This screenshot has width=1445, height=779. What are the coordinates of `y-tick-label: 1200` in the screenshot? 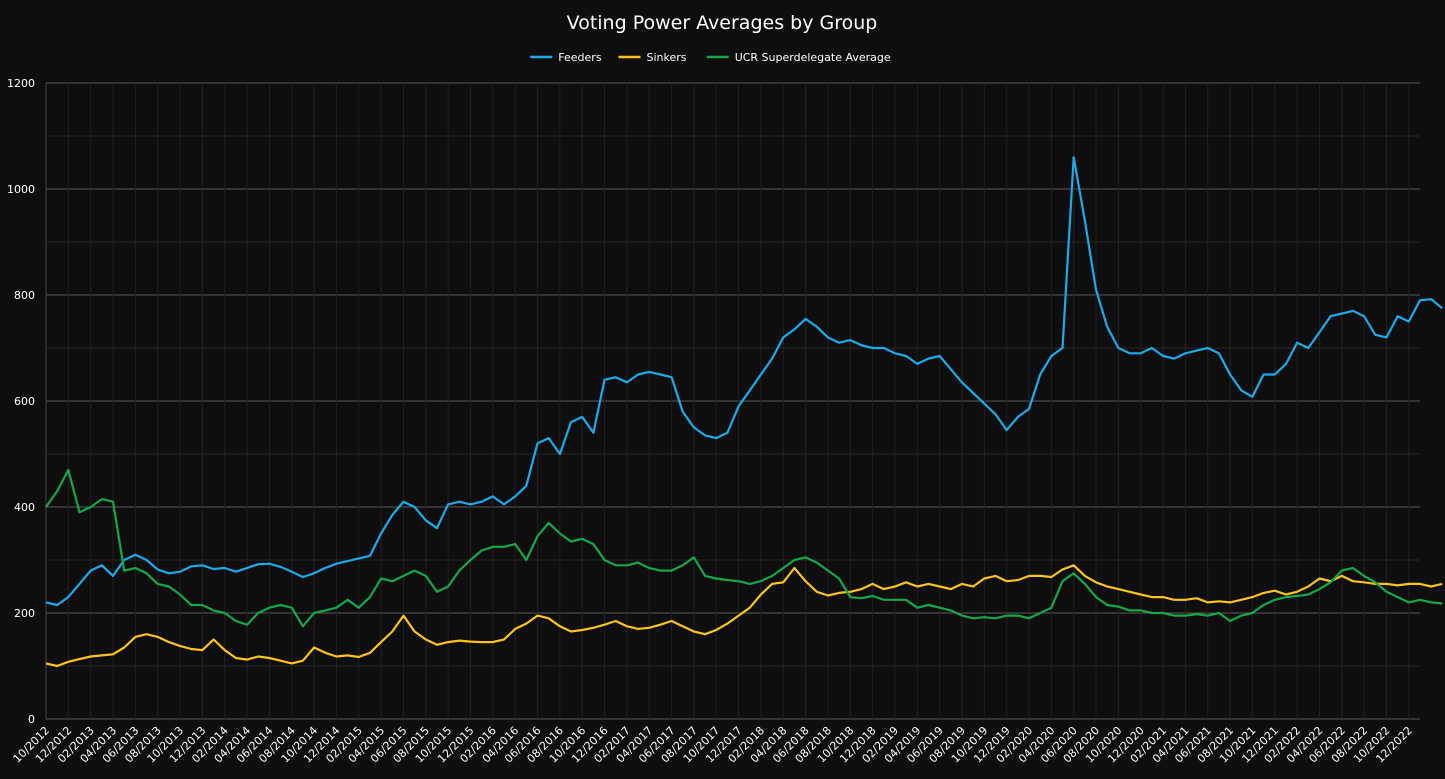 It's located at (21, 83).